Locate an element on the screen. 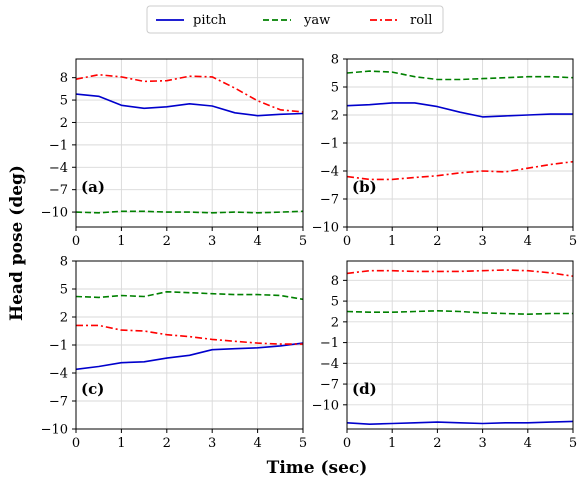 Image resolution: width=588 pixels, height=487 pixels. legend-label-roll: roll is located at coordinates (421, 20).